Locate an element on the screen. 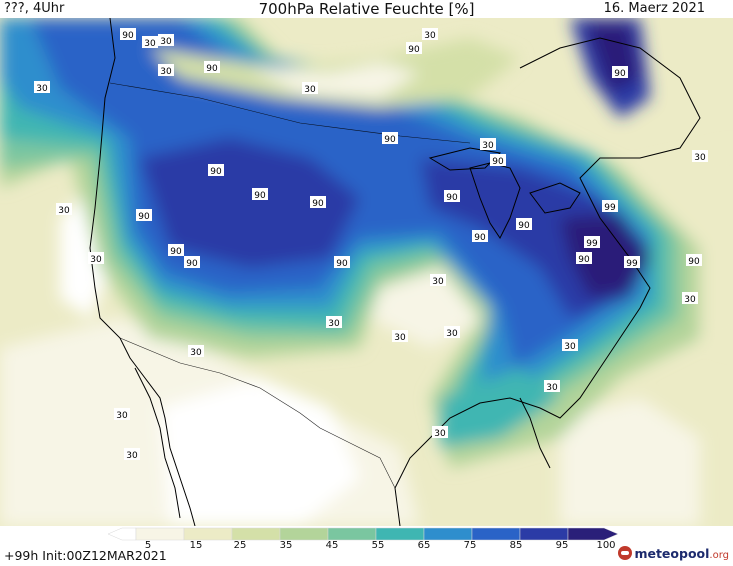 The image size is (733, 566). legend-tick: 55 is located at coordinates (378, 544).